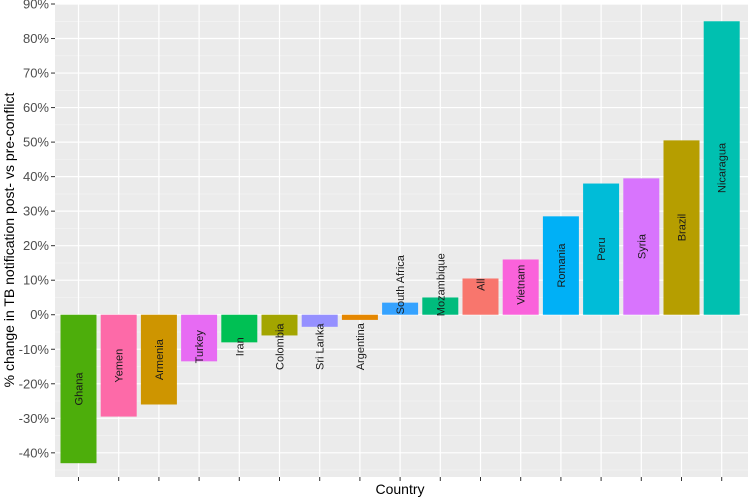 The image size is (750, 500). I want to click on bar-label: Vietnam, so click(522, 285).